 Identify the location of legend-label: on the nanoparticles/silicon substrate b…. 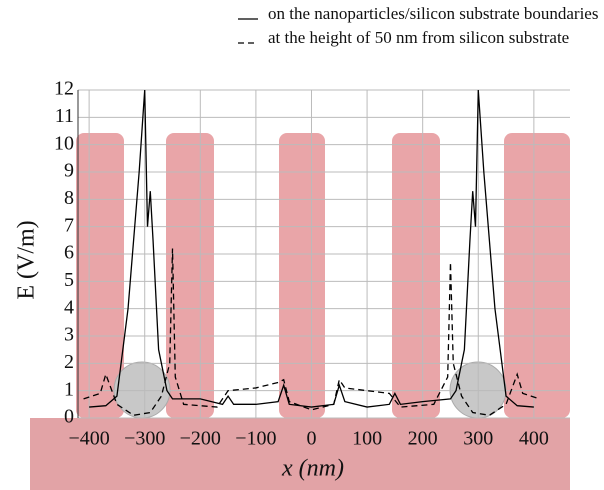
(433, 13).